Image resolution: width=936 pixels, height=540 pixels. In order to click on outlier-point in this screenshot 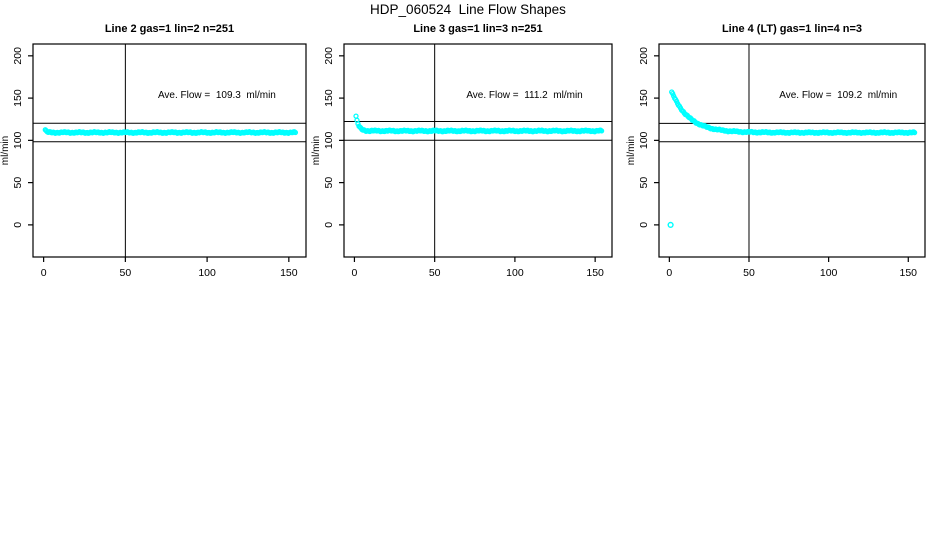, I will do `click(670, 225)`.